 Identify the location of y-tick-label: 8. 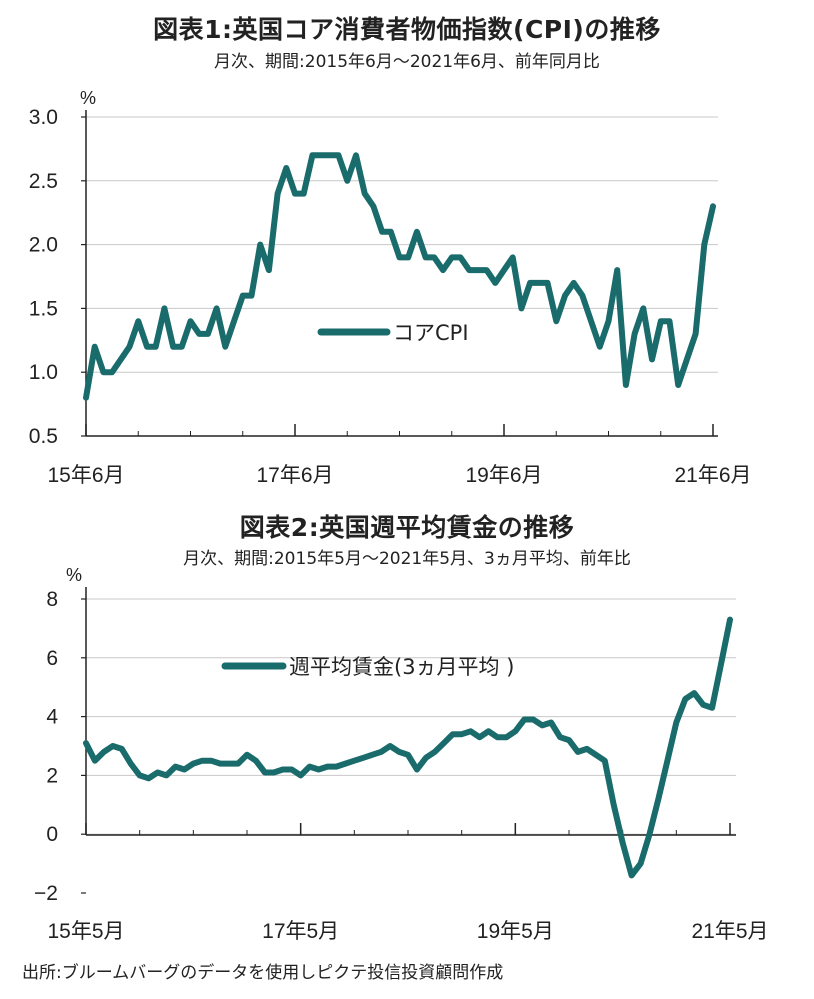
(52, 599).